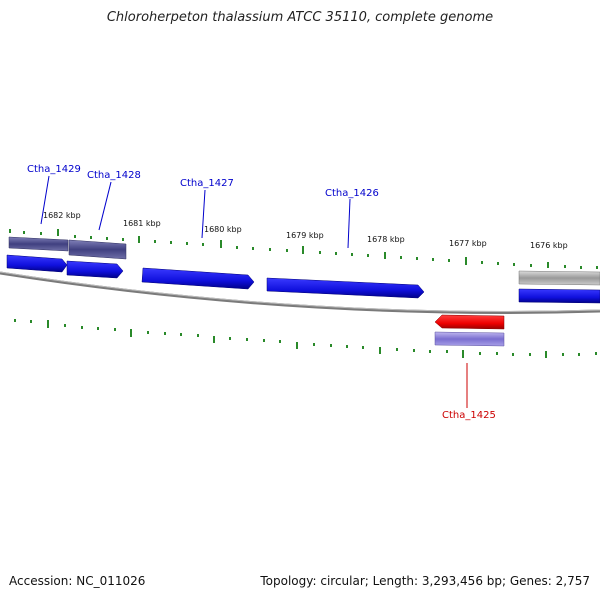 Image resolution: width=600 pixels, height=600 pixels. I want to click on reverse-genes, so click(469, 330).